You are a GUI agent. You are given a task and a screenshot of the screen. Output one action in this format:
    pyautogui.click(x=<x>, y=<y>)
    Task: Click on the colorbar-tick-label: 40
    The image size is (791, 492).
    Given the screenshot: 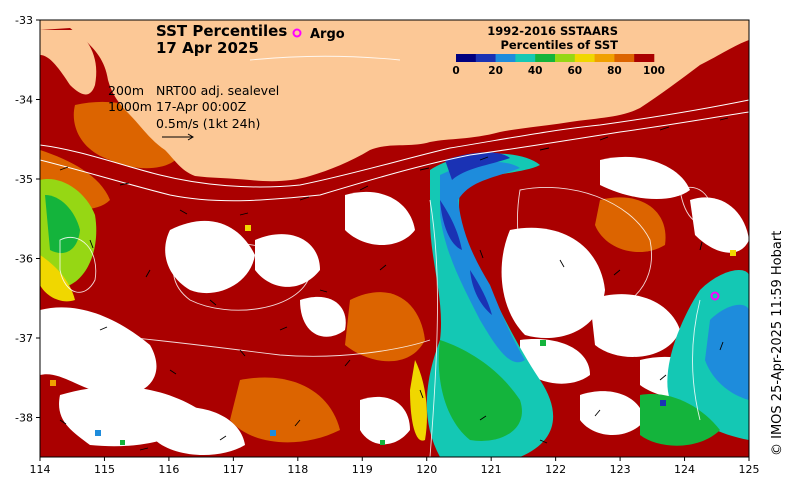 What is the action you would take?
    pyautogui.click(x=535, y=71)
    